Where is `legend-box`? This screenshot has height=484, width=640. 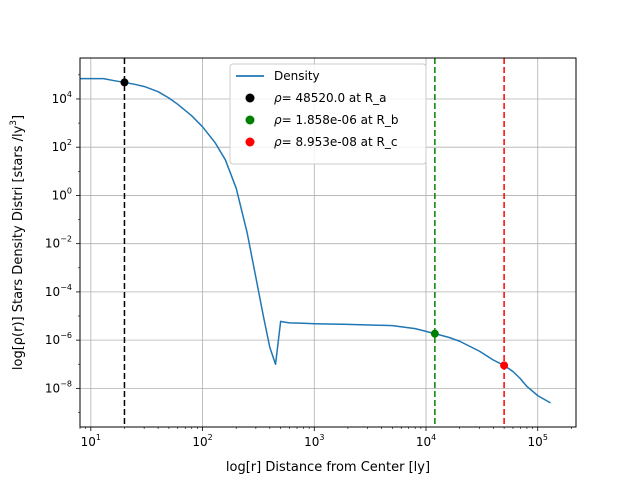 legend-box is located at coordinates (328, 114).